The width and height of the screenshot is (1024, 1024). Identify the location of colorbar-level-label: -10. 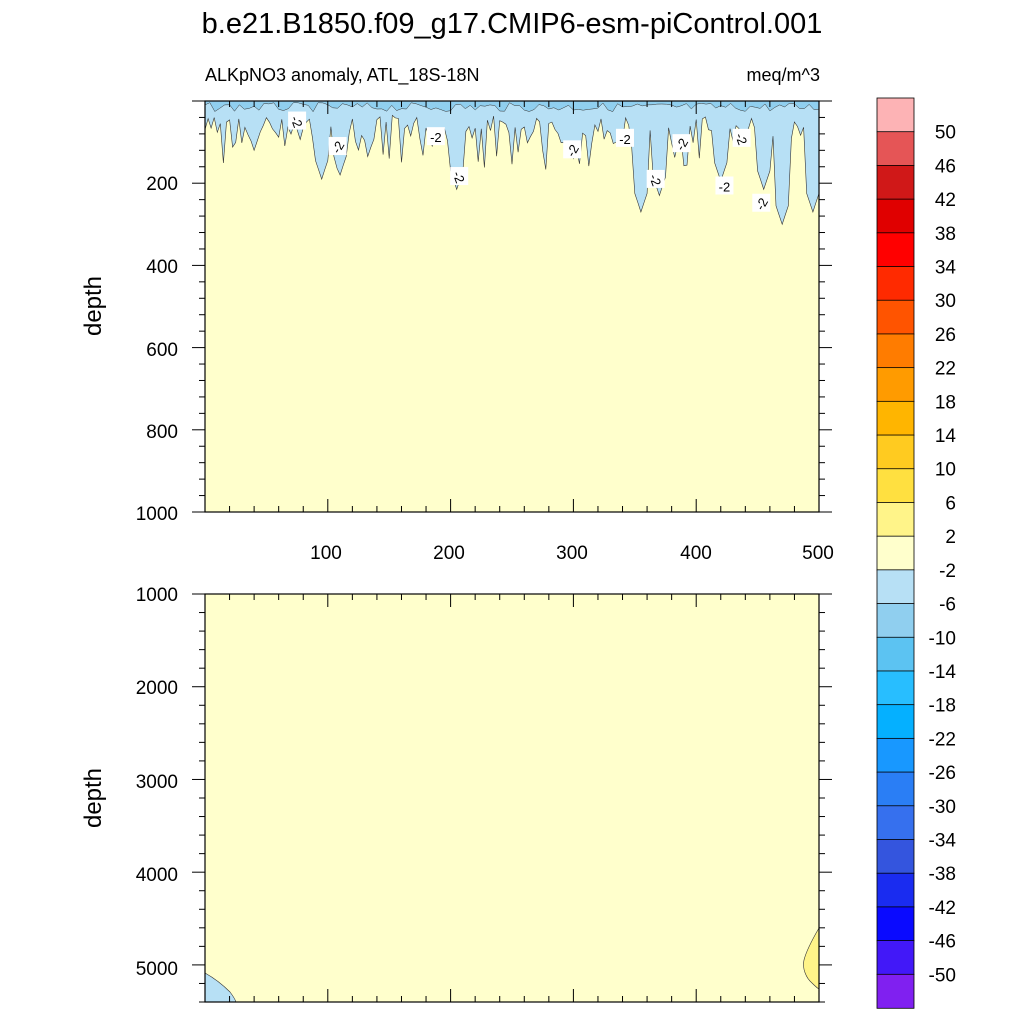
(942, 638).